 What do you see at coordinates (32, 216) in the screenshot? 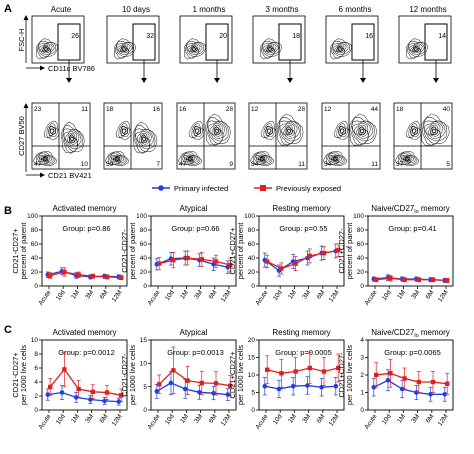
I see `y-tick-label: 100` at bounding box center [32, 216].